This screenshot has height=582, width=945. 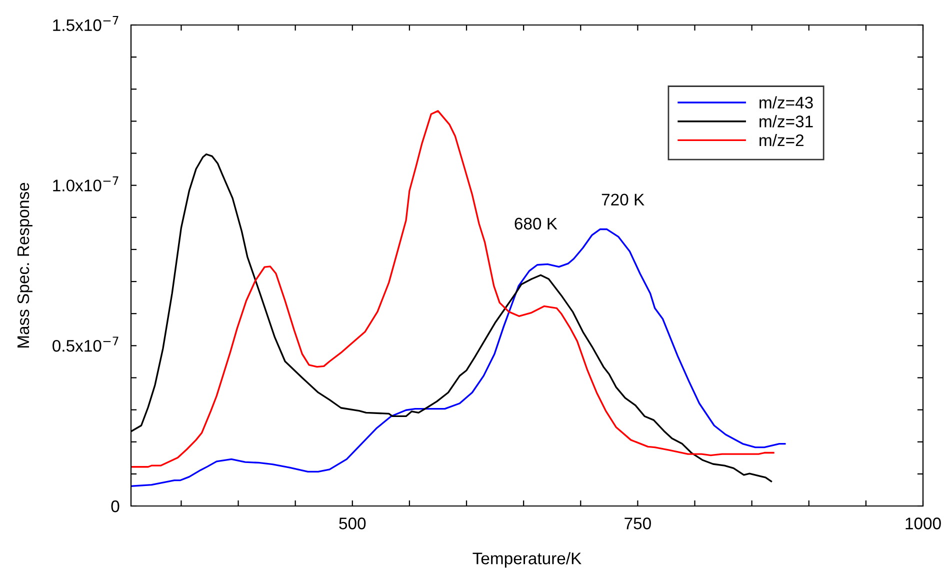 What do you see at coordinates (527, 560) in the screenshot?
I see `x-axis-title: Temperature/K` at bounding box center [527, 560].